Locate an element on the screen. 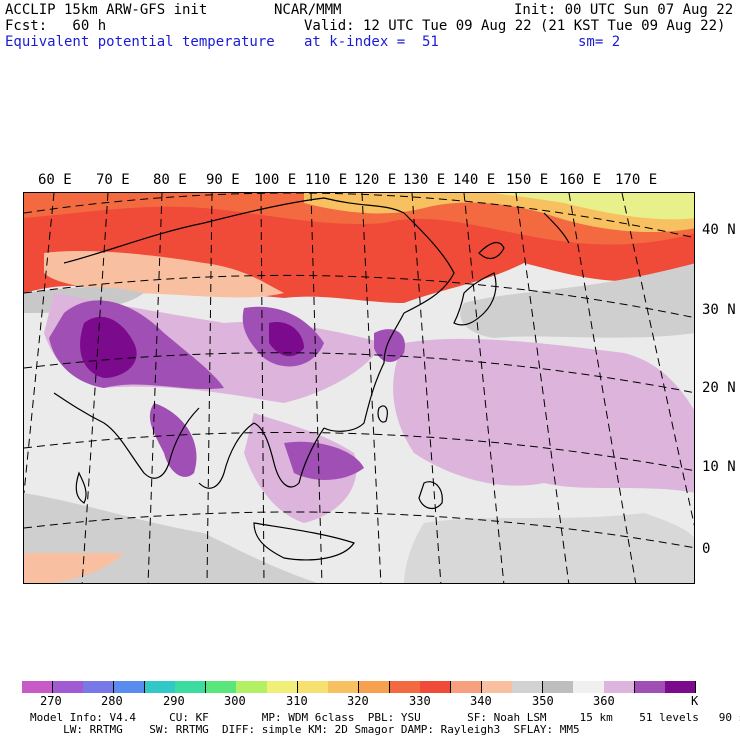  lat-label: 40 N is located at coordinates (719, 230).